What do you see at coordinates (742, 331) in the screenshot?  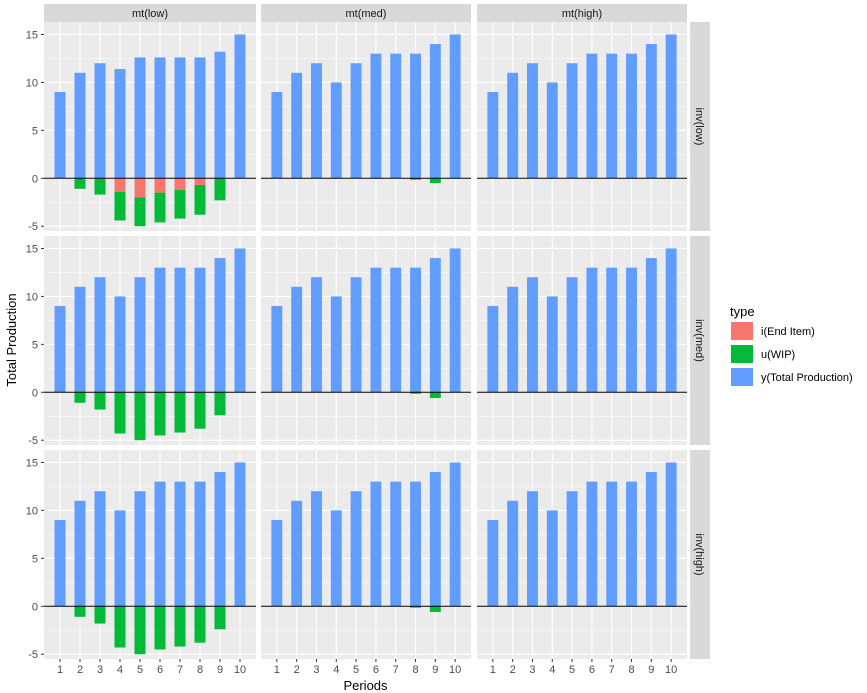 I see `legend-key-i(End Item)` at bounding box center [742, 331].